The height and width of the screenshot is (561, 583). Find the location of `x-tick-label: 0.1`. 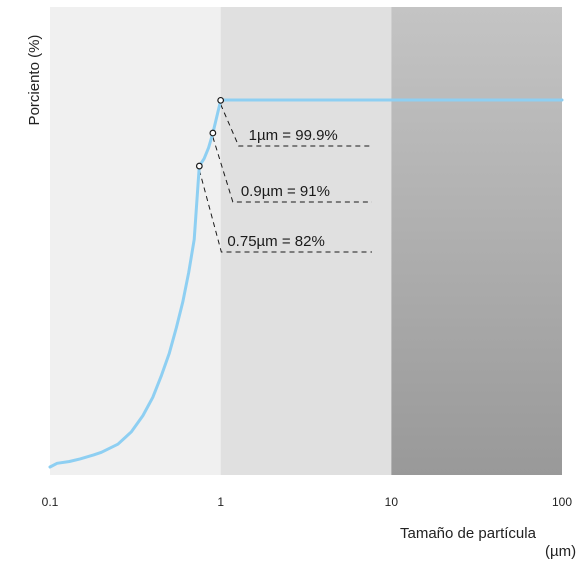

x-tick-label: 0.1 is located at coordinates (50, 502).